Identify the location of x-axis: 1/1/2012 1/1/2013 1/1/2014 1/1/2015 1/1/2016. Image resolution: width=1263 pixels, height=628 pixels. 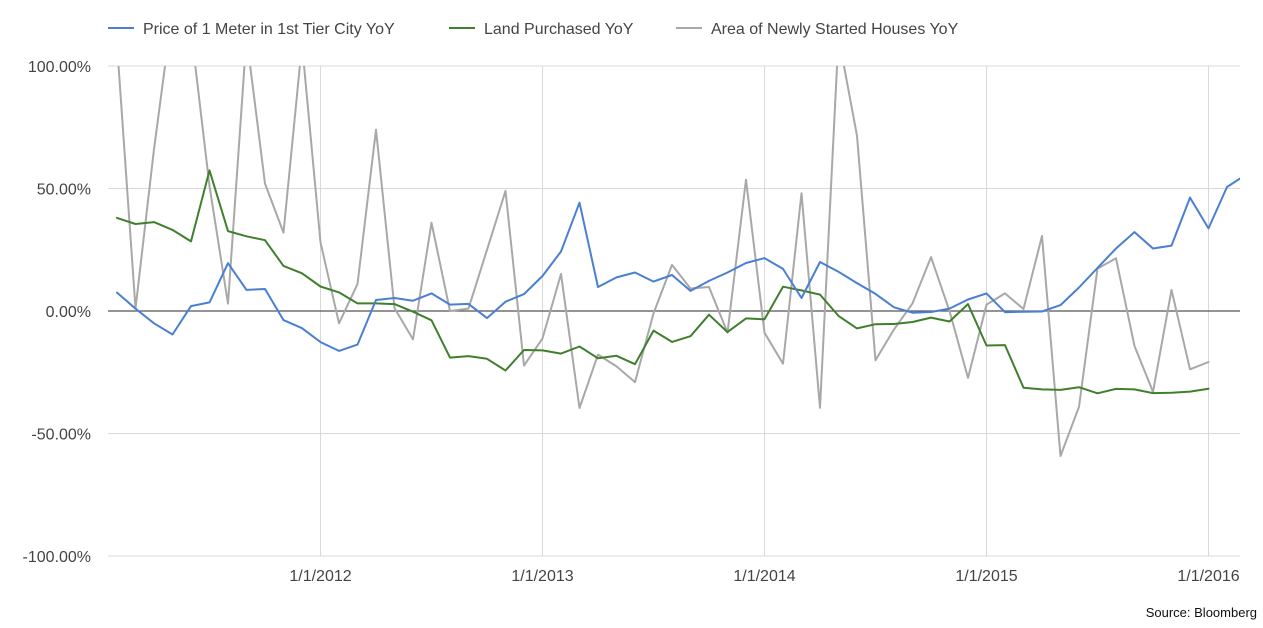
(764, 576).